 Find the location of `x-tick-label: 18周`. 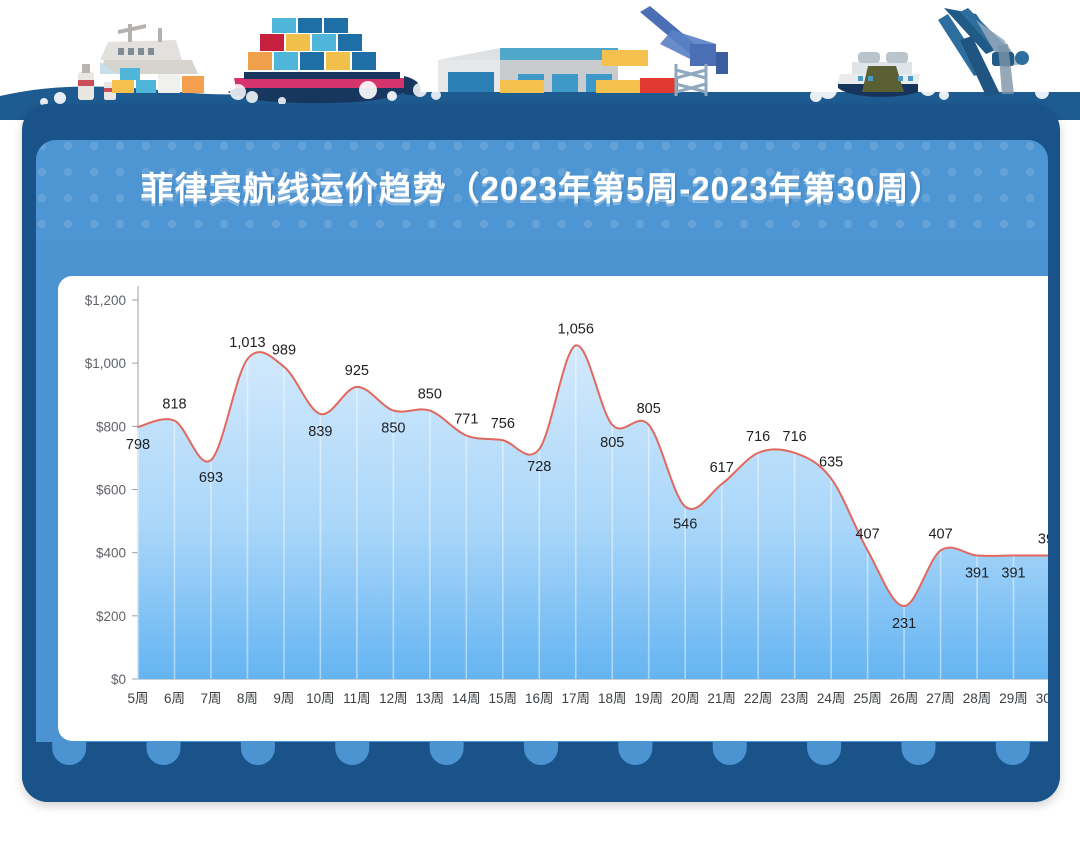

x-tick-label: 18周 is located at coordinates (612, 698).